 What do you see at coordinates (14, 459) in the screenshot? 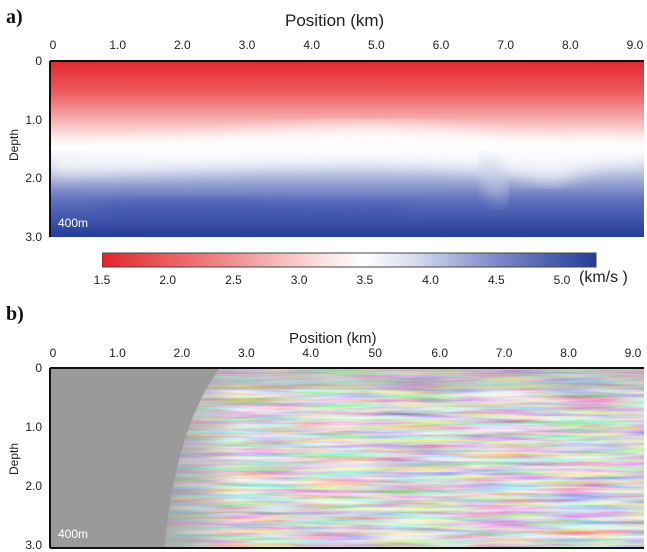
I see `panel-b-y-label: Depth` at bounding box center [14, 459].